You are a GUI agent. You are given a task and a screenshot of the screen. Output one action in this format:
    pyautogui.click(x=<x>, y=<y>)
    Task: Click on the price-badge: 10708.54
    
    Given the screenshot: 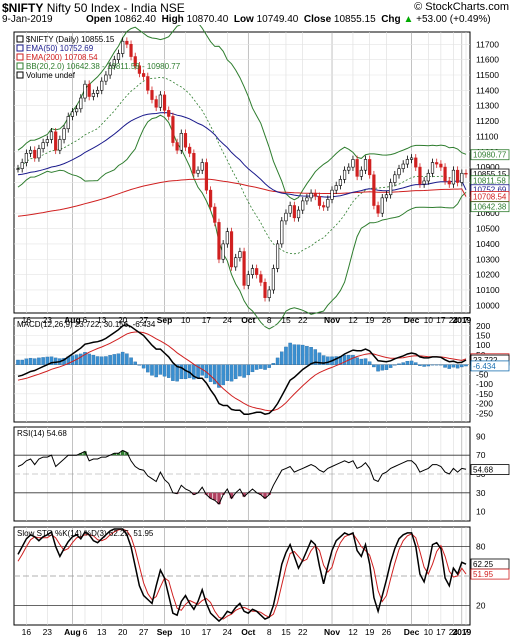 What is the action you would take?
    pyautogui.click(x=490, y=197)
    